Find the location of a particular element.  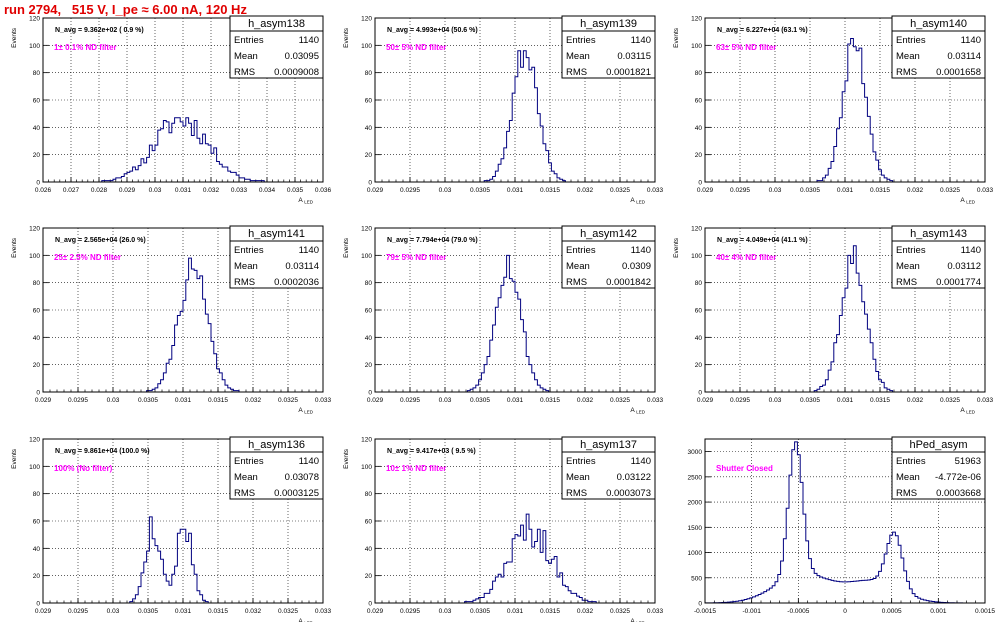

x-tick-label: 0.0305 is located at coordinates (148, 611).